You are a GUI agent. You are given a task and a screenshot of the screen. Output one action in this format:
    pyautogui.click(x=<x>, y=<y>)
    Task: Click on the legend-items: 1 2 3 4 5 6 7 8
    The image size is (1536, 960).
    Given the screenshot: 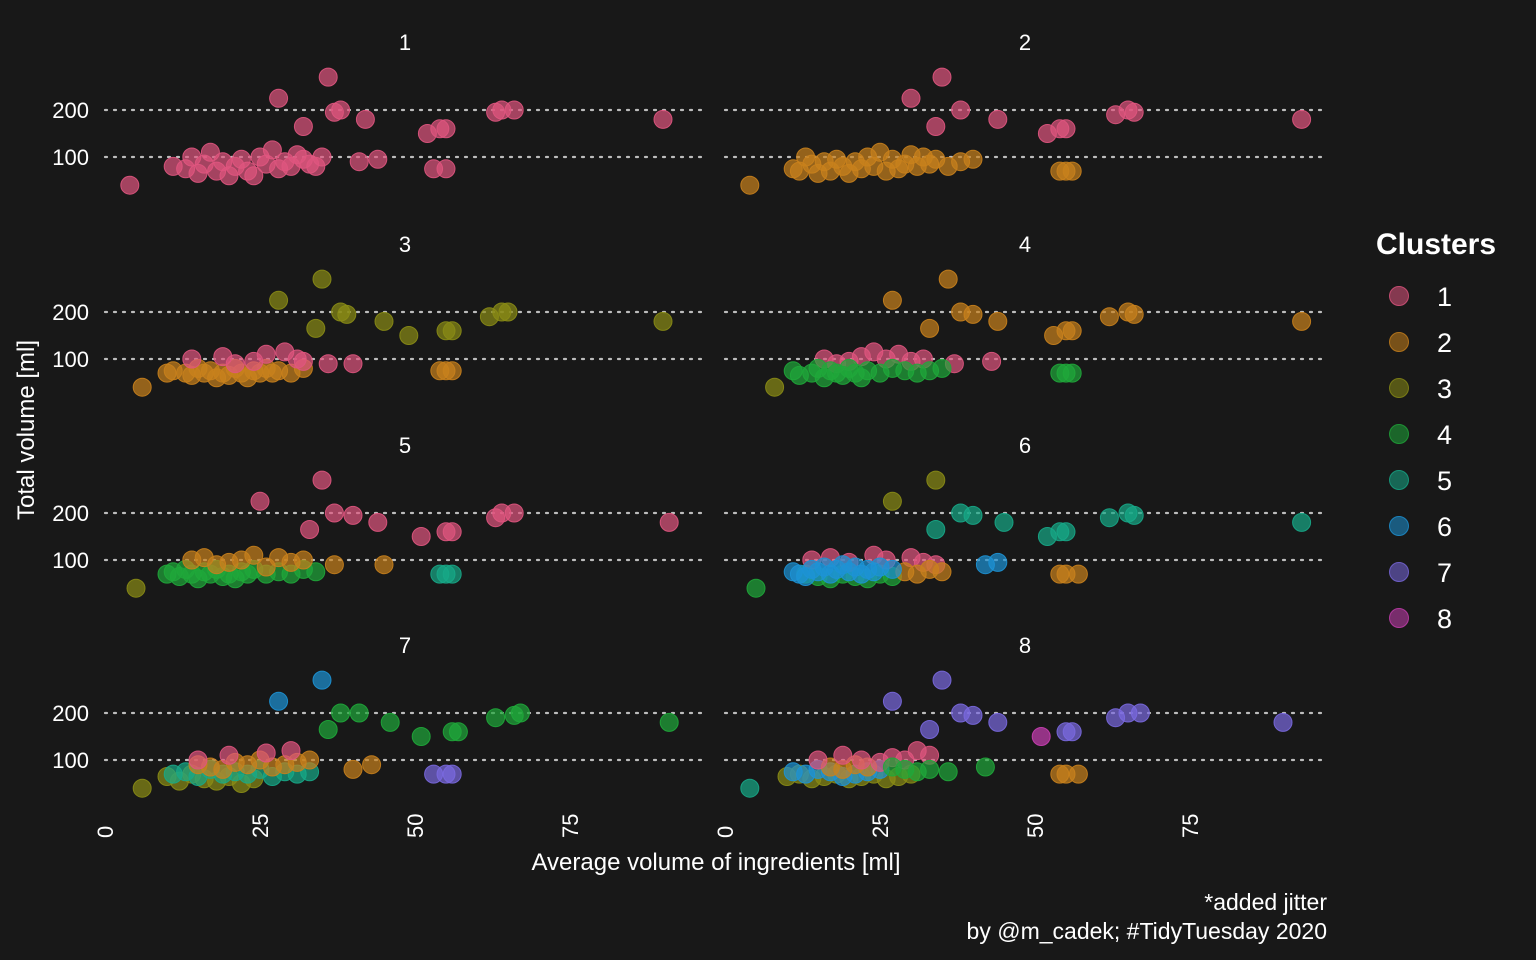 What is the action you would take?
    pyautogui.click(x=1420, y=458)
    